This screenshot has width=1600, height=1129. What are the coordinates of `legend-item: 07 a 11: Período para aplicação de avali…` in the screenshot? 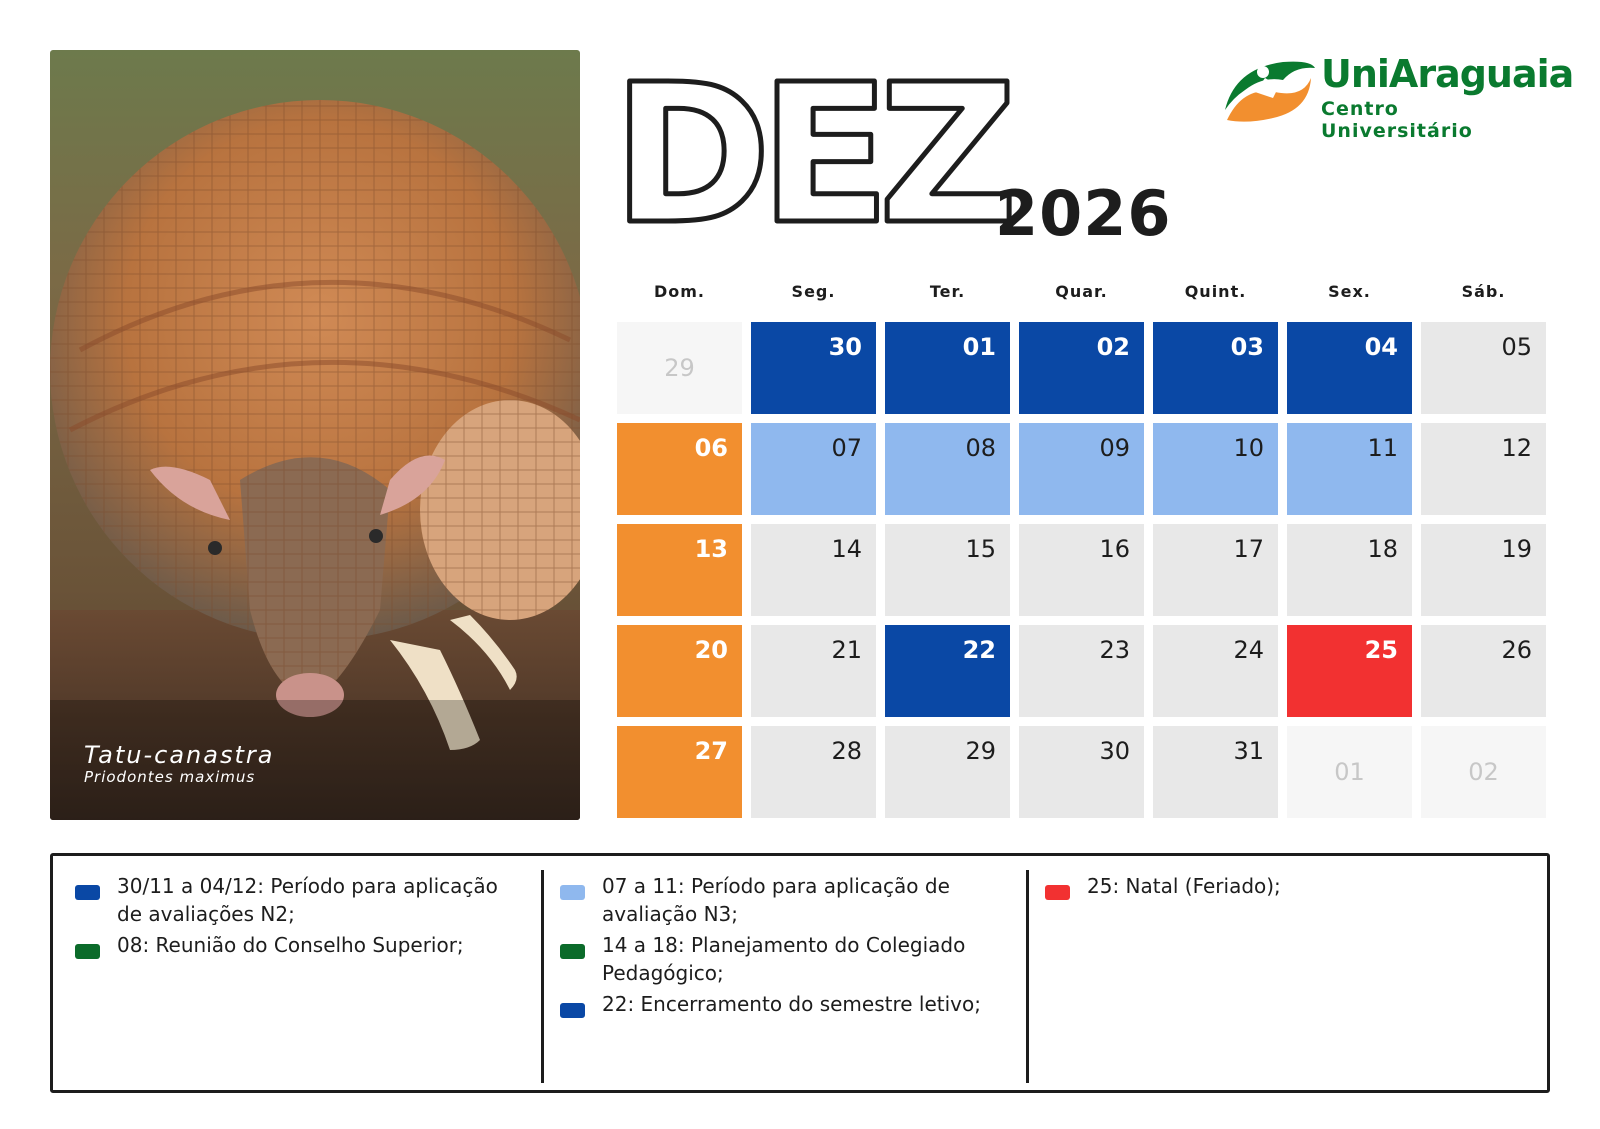 It's located at (780, 900).